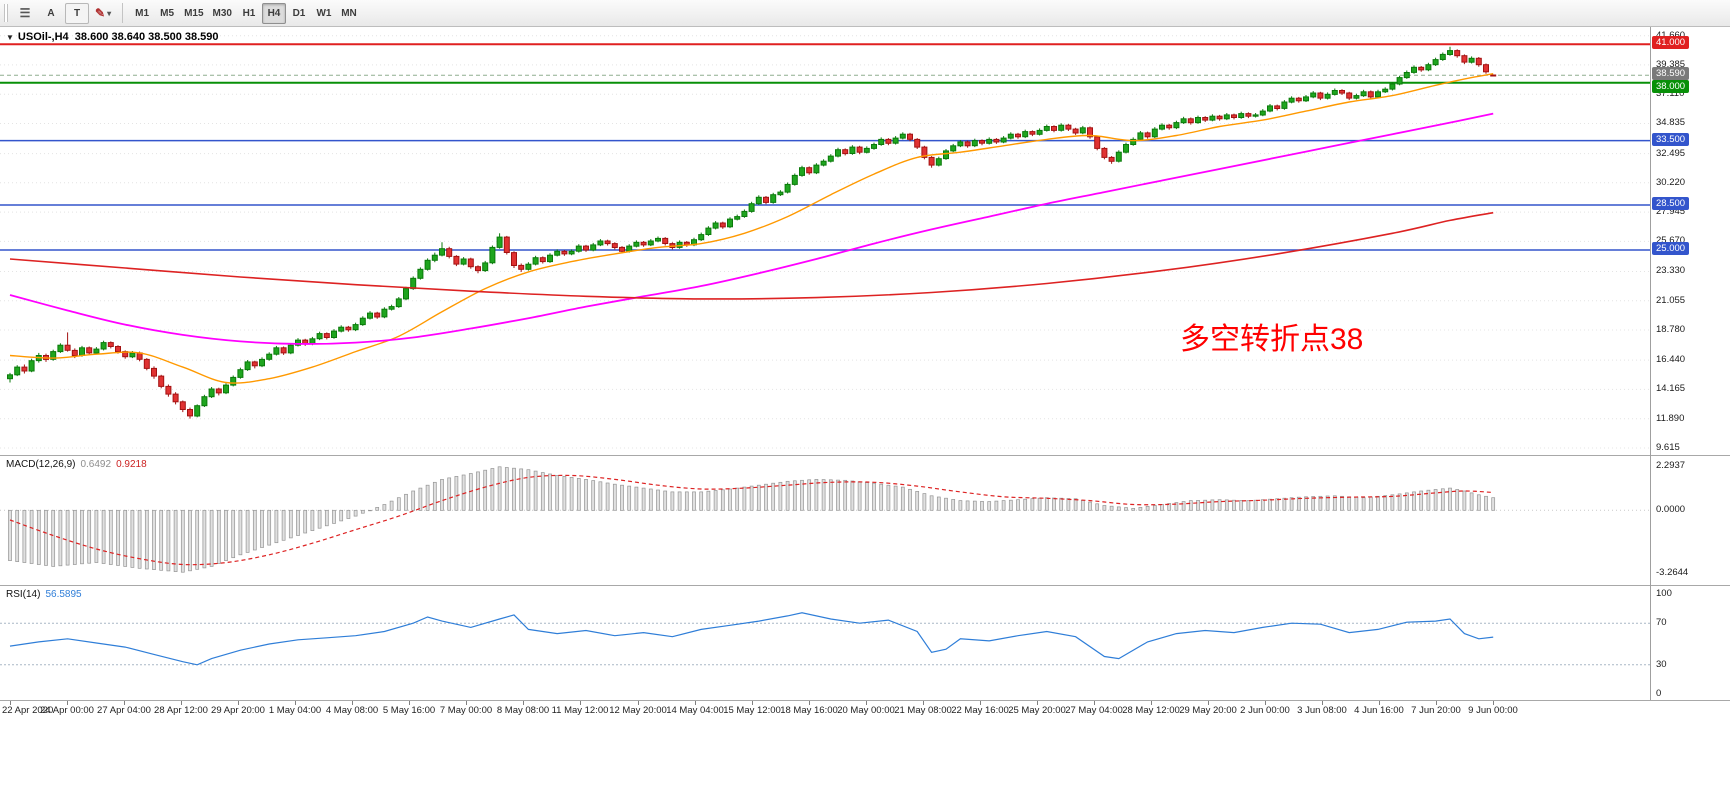  Describe the element at coordinates (324, 13) in the screenshot. I see `timeframe-button-w1: W1` at that location.